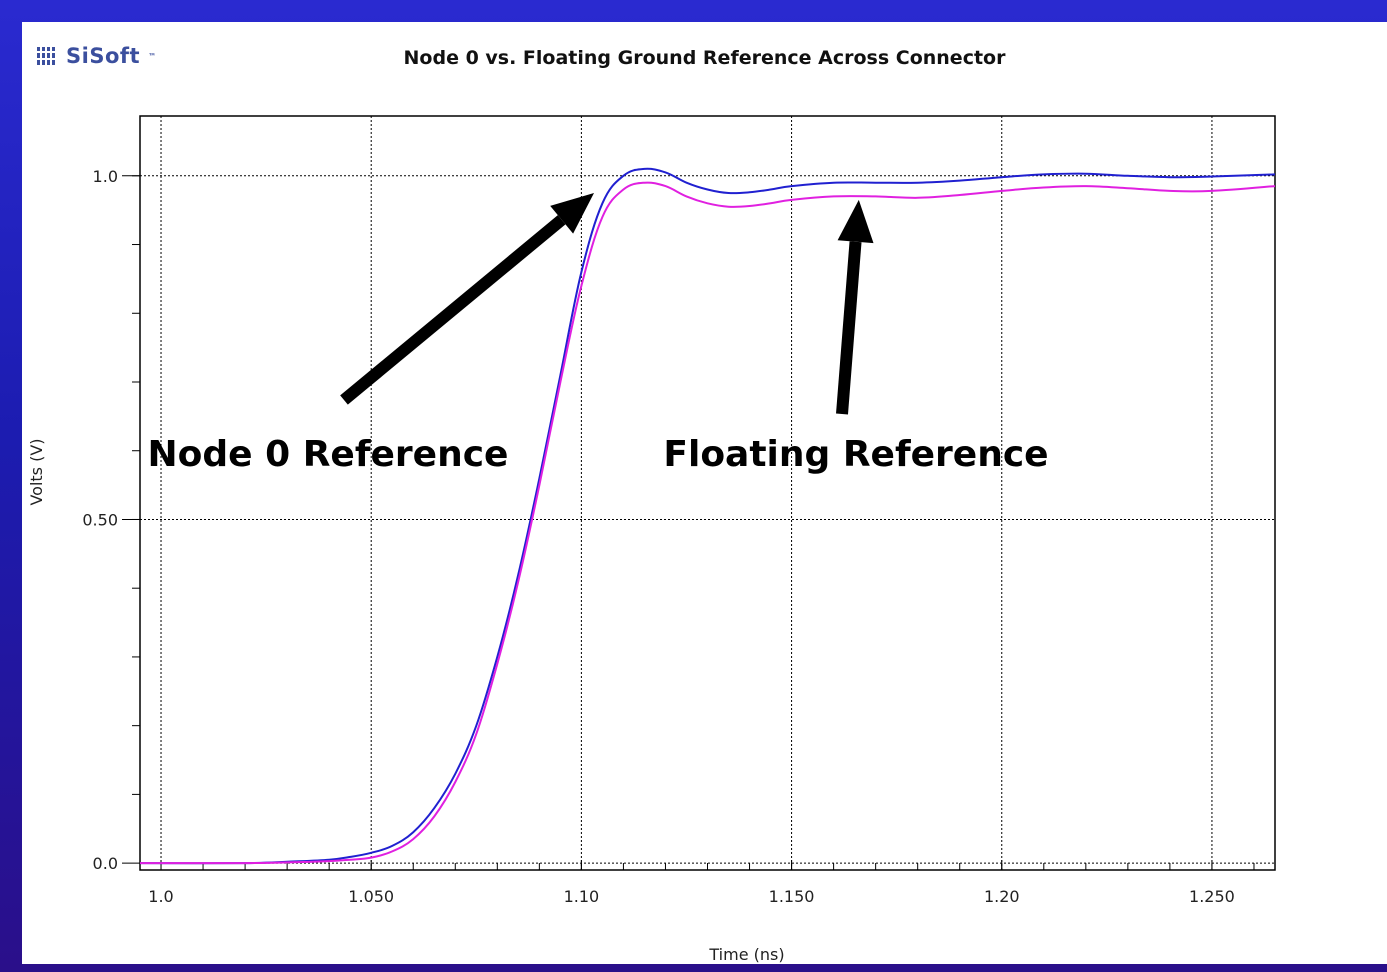 This screenshot has height=972, width=1387. Describe the element at coordinates (328, 454) in the screenshot. I see `annotation-label: Node 0 Reference` at that location.